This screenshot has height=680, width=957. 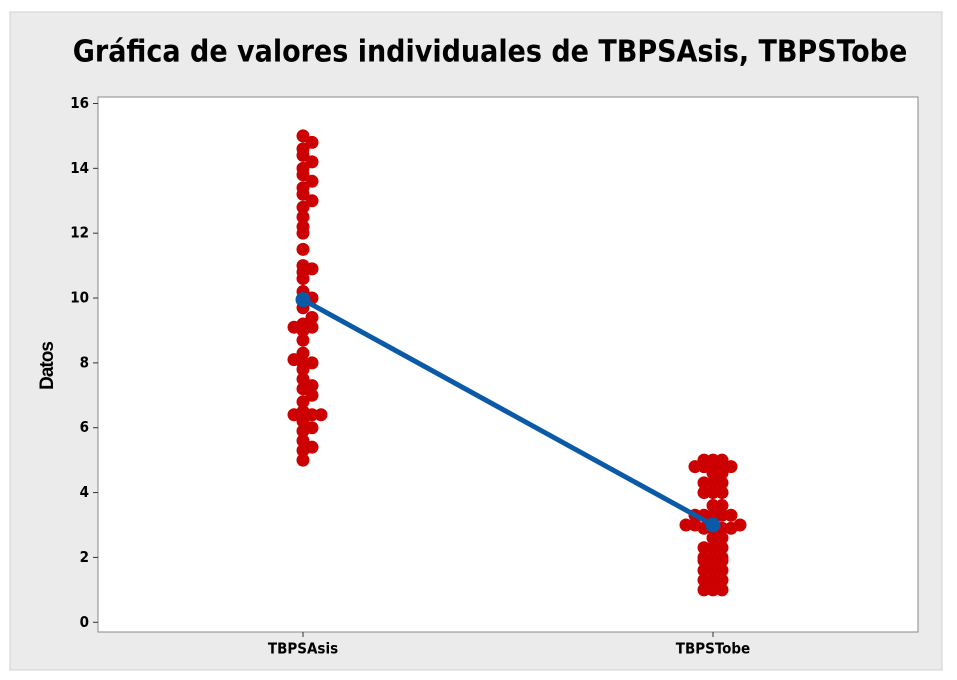 I want to click on x-tick-label: TBPSTobe, so click(x=713, y=649).